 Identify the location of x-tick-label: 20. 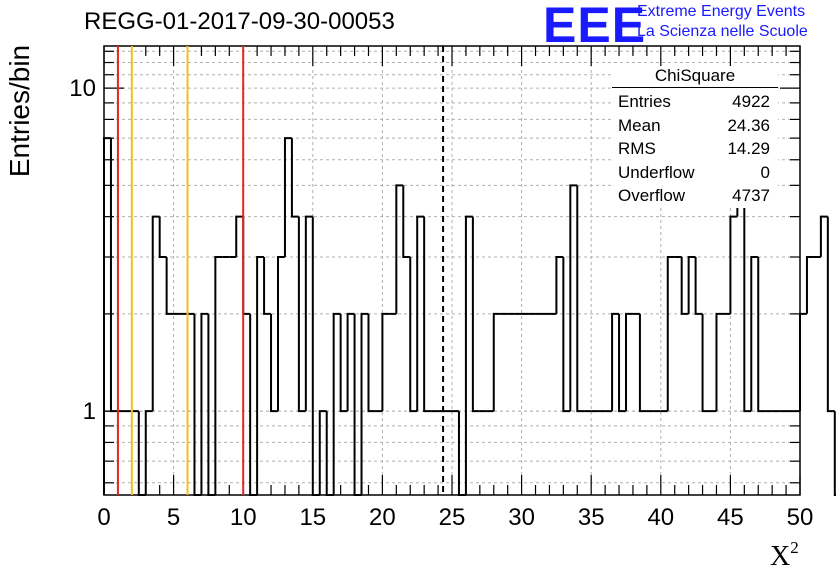
(382, 517).